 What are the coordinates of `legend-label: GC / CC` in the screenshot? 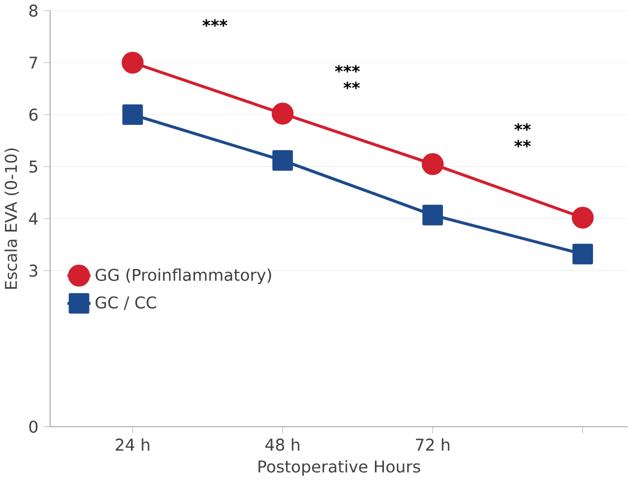 It's located at (126, 303).